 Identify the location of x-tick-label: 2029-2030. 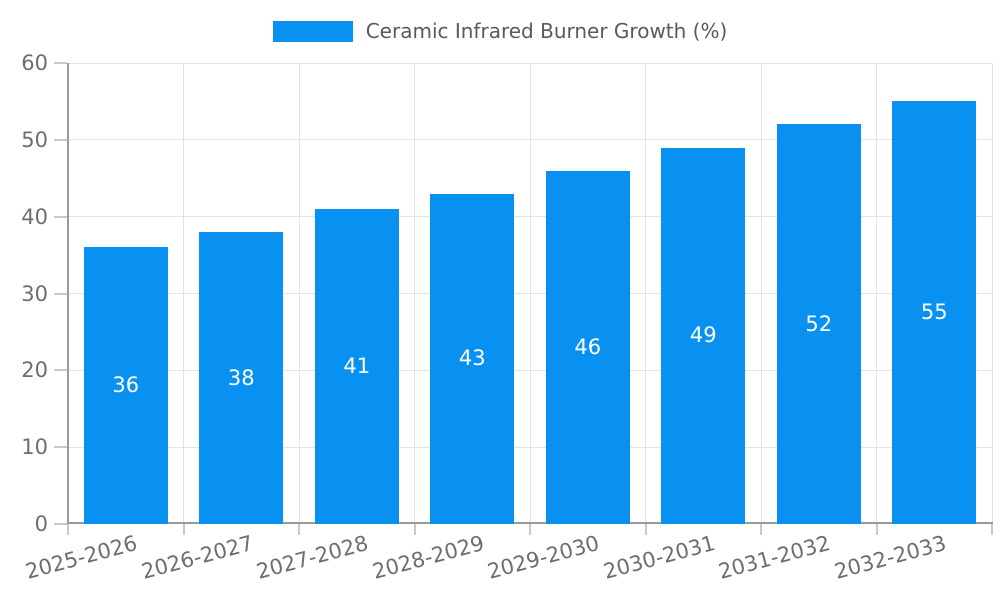
(543, 557).